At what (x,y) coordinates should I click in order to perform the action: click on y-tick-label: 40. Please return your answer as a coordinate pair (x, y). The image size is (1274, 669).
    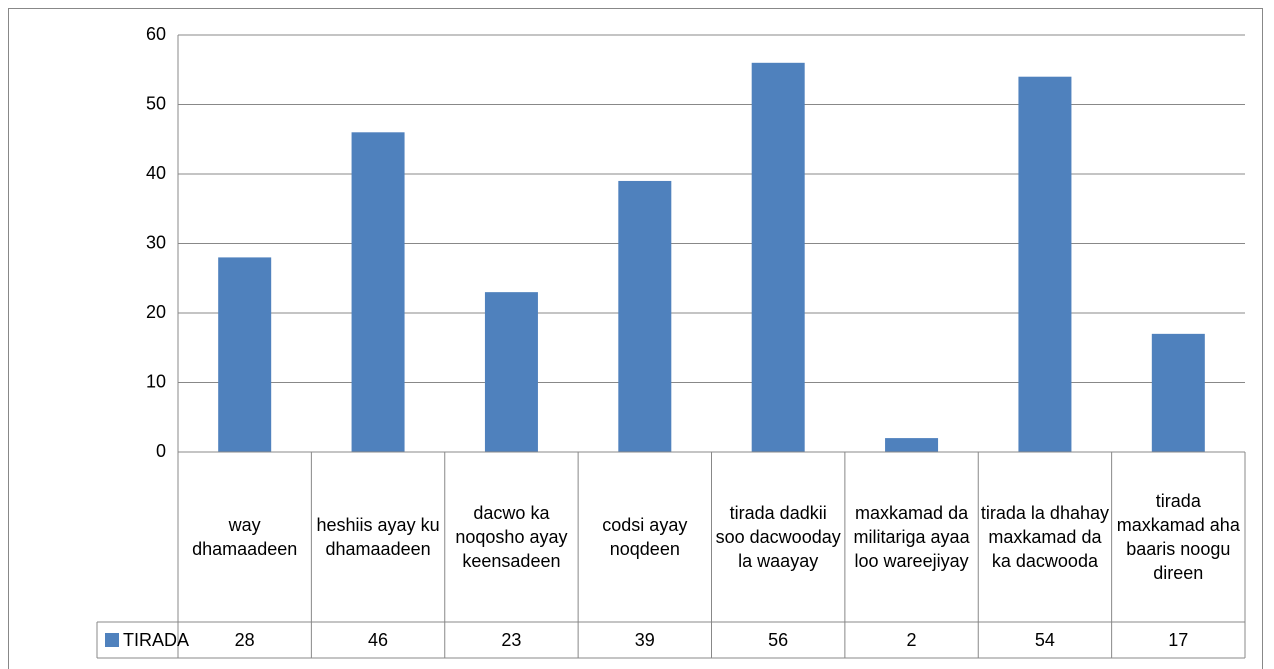
    Looking at the image, I should click on (156, 173).